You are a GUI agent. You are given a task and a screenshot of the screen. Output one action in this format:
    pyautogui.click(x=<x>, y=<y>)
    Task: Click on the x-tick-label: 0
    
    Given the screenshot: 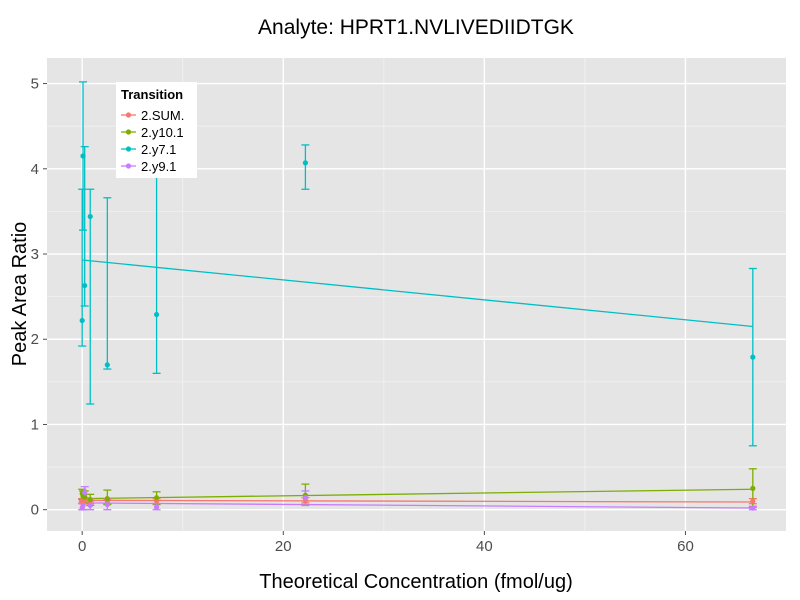 What is the action you would take?
    pyautogui.click(x=82, y=546)
    